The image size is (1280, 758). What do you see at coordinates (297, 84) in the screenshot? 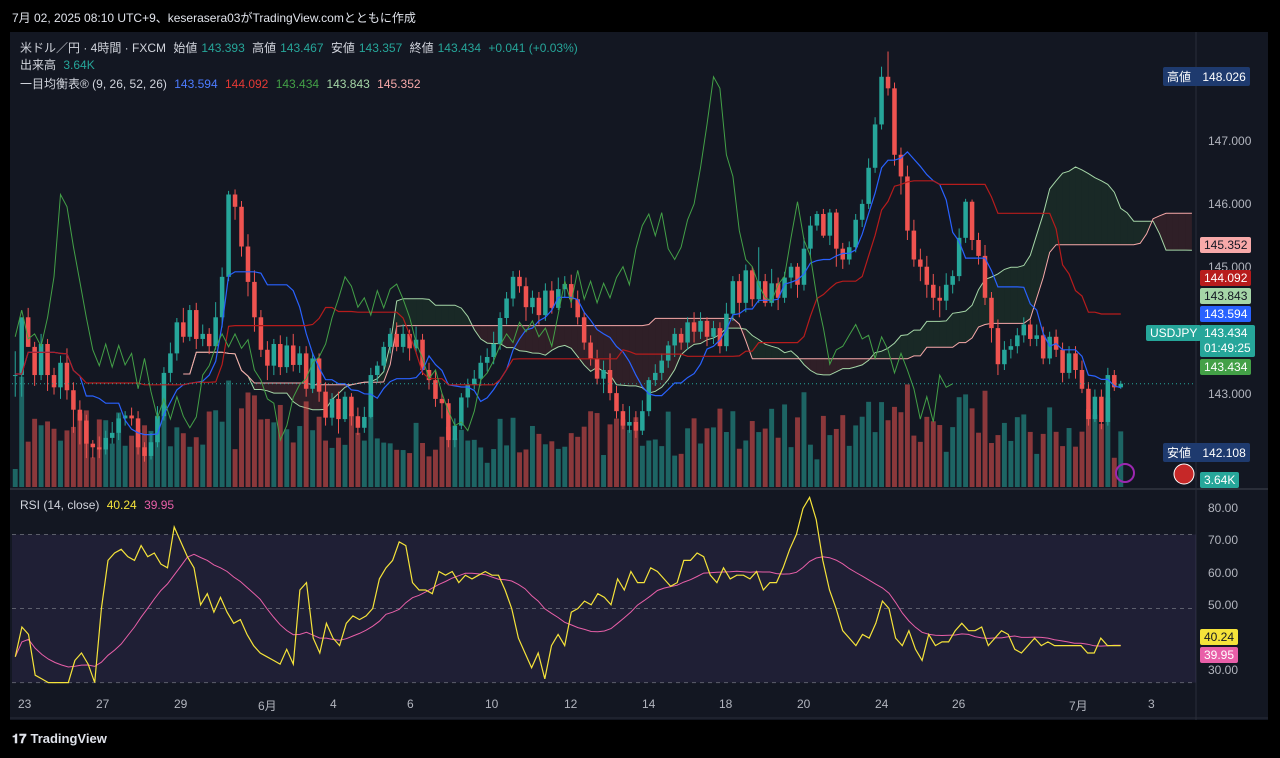
I see `ichimoku-chikou: 143.434` at bounding box center [297, 84].